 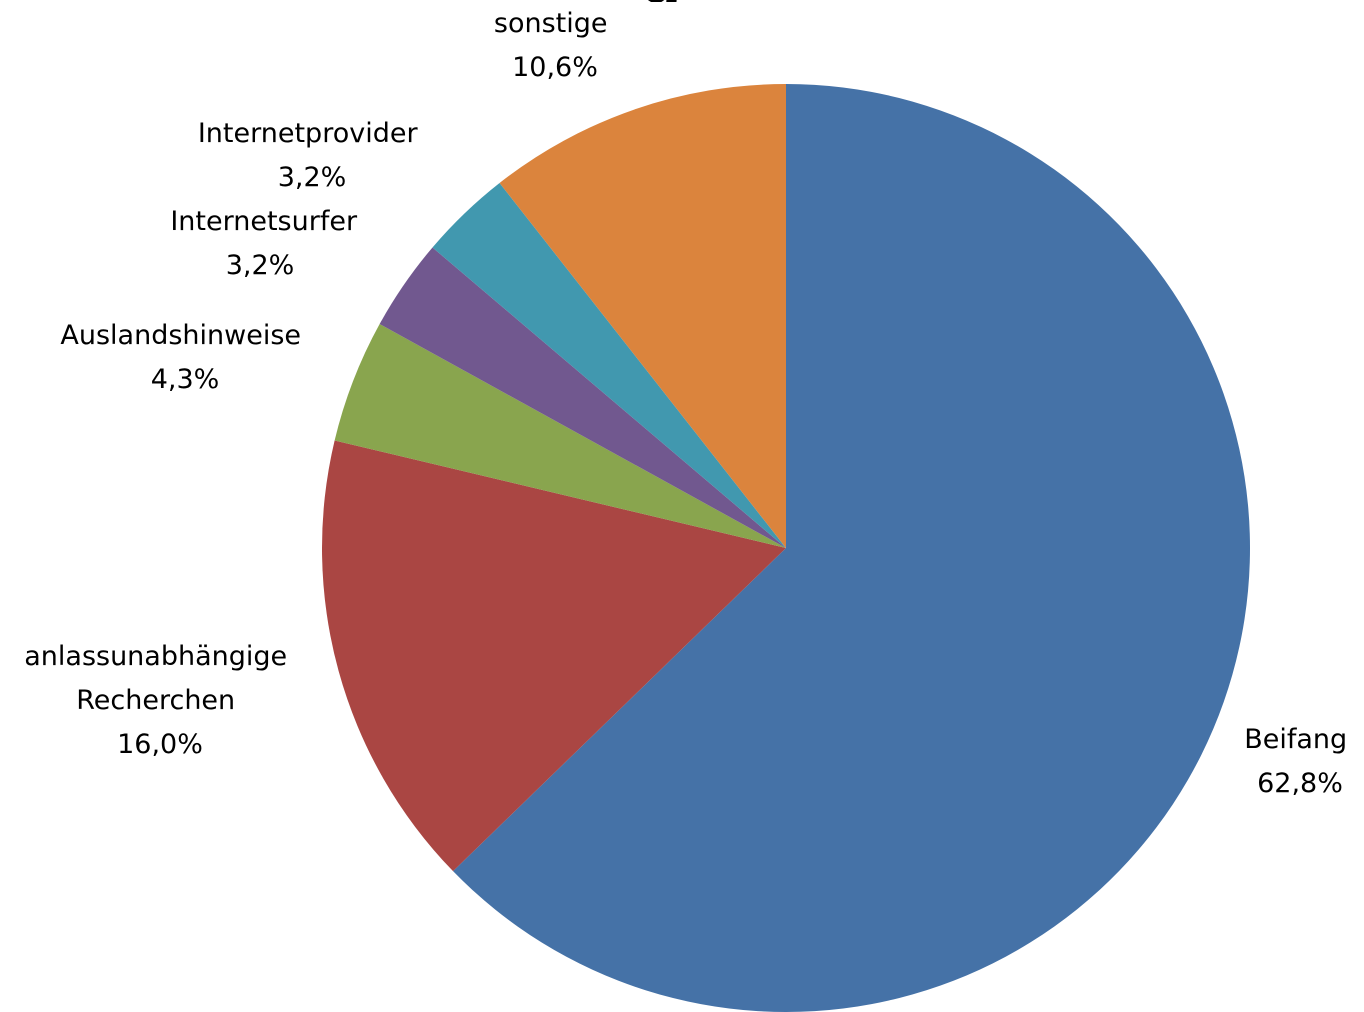 I want to click on pie-slice-internetsurfer, so click(x=582, y=397).